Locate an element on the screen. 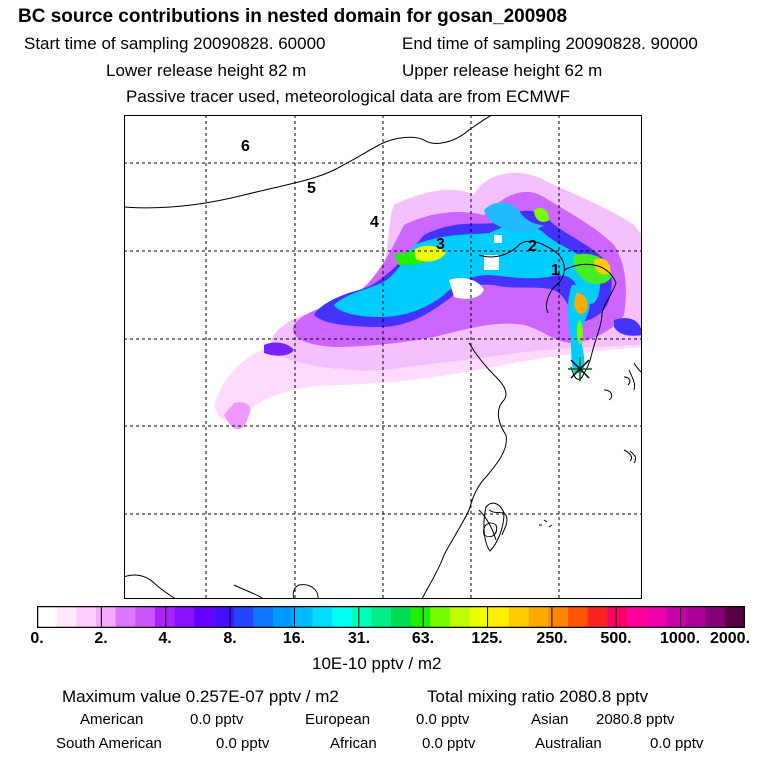 The height and width of the screenshot is (768, 768). island-hainan is located at coordinates (305, 591).